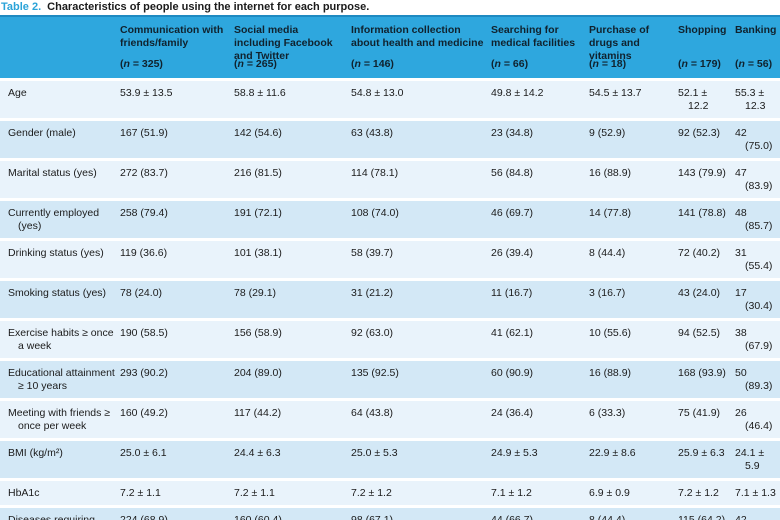  Describe the element at coordinates (631, 341) in the screenshot. I see `table-cell: 10 (55.6)` at that location.